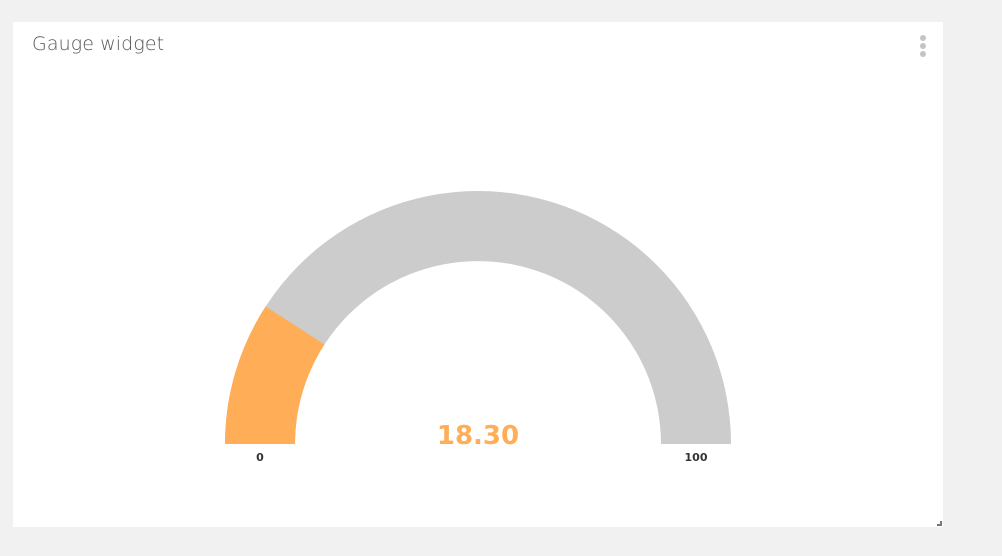 The image size is (1002, 556). I want to click on resize-corner-icon, so click(938, 522).